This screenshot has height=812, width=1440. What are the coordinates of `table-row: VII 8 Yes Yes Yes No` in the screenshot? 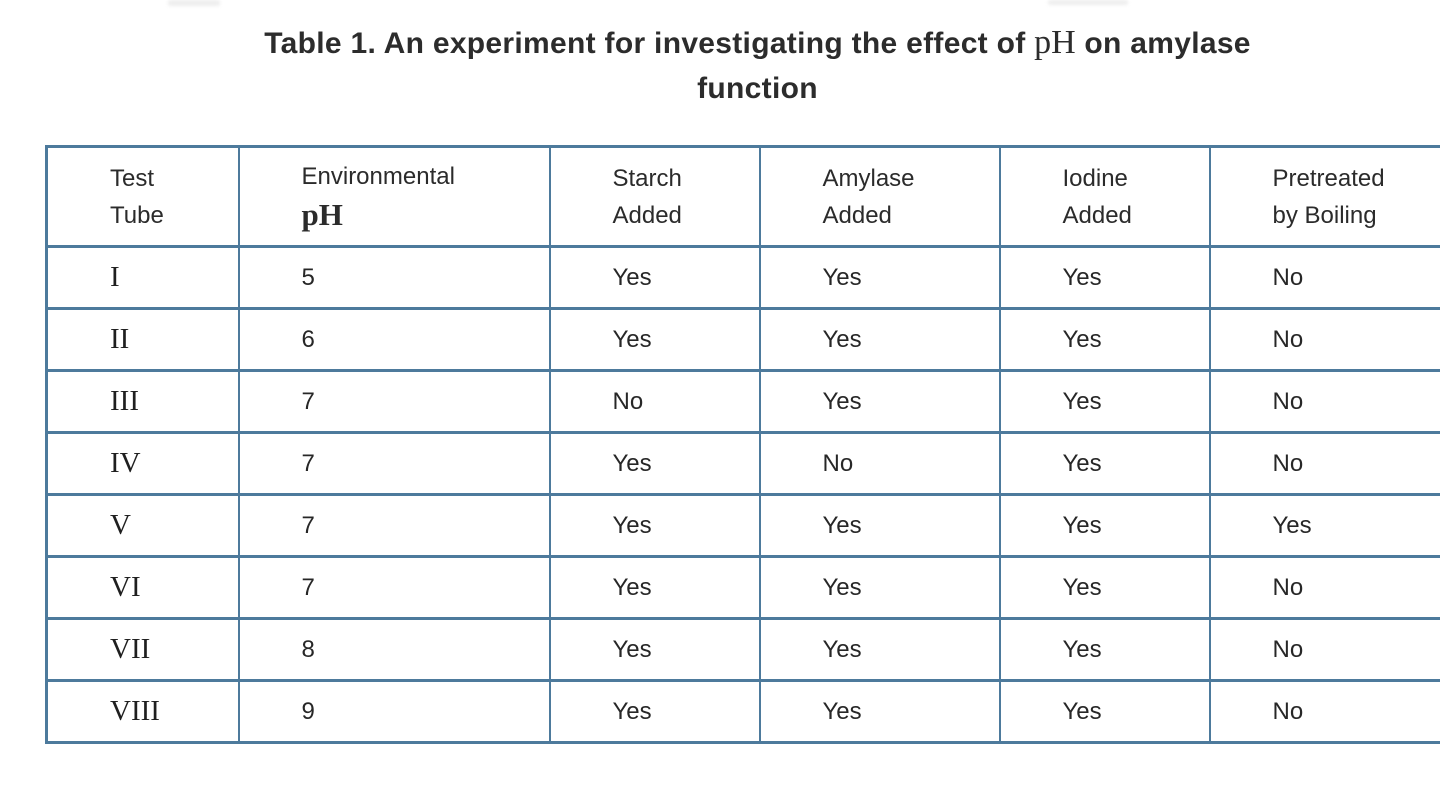 It's located at (742, 649).